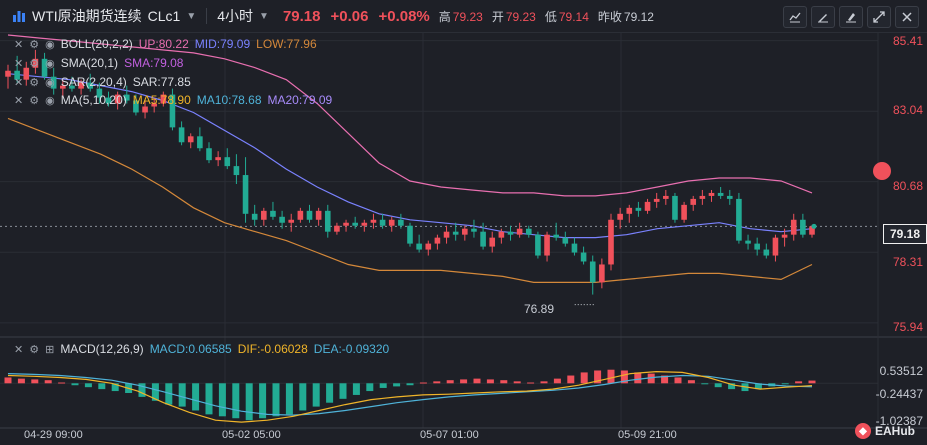  I want to click on instrument-title: WTI原油期货连续, so click(87, 16).